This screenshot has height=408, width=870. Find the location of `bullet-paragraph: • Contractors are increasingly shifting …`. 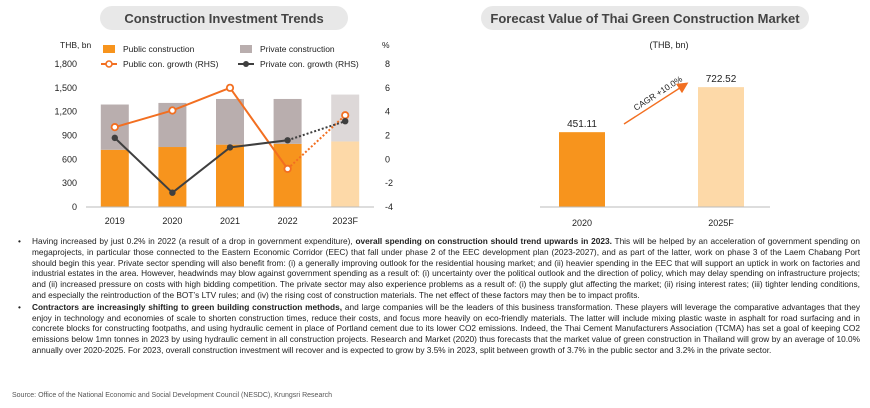

bullet-paragraph: • Contractors are increasingly shifting … is located at coordinates (436, 329).